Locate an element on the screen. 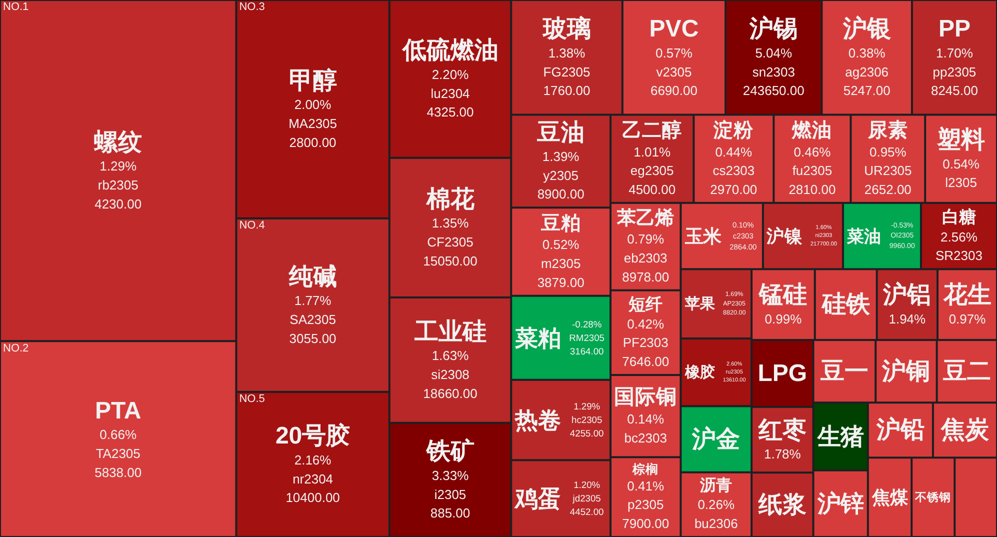 The height and width of the screenshot is (537, 997). category-label: 沥青 is located at coordinates (715, 485).